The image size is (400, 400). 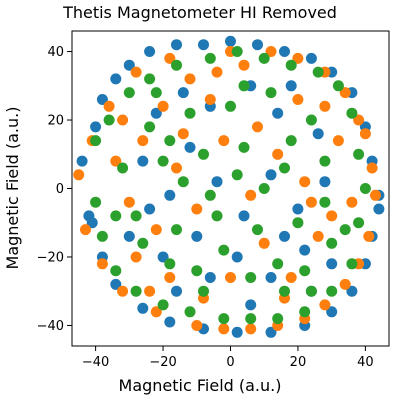 I want to click on x-tick-label-3: 20, so click(x=298, y=362).